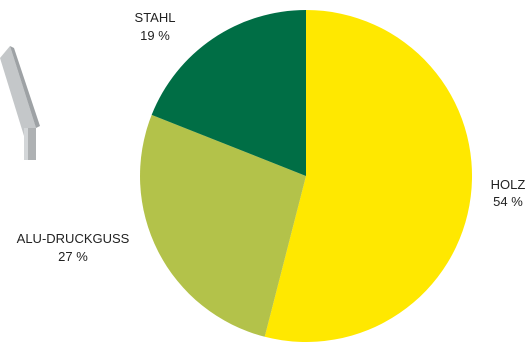 This screenshot has width=530, height=342. Describe the element at coordinates (73, 256) in the screenshot. I see `slice-label-alu-druckguss-value: 27 %` at that location.